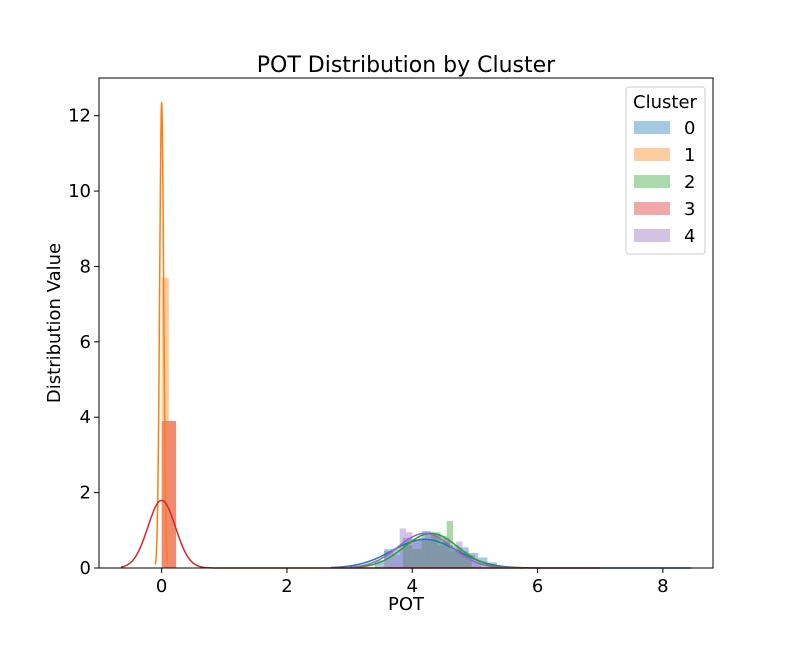 This screenshot has width=792, height=648. What do you see at coordinates (286, 586) in the screenshot?
I see `x-tick-label-2: 2` at bounding box center [286, 586].